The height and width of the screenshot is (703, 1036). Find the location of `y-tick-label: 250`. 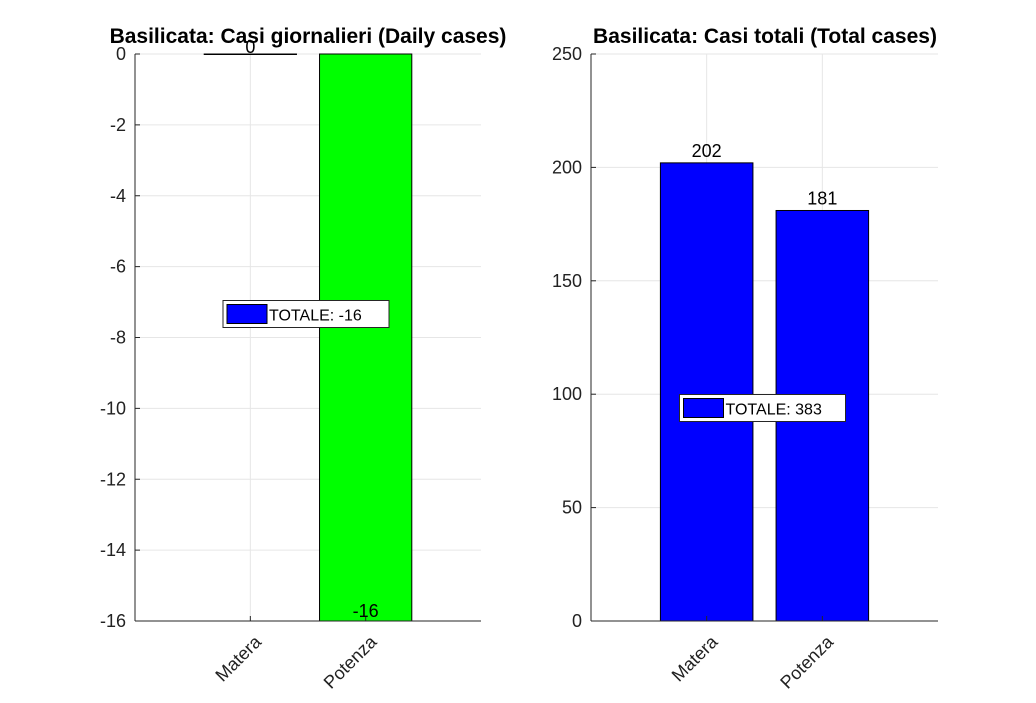

y-tick-label: 250 is located at coordinates (567, 54).